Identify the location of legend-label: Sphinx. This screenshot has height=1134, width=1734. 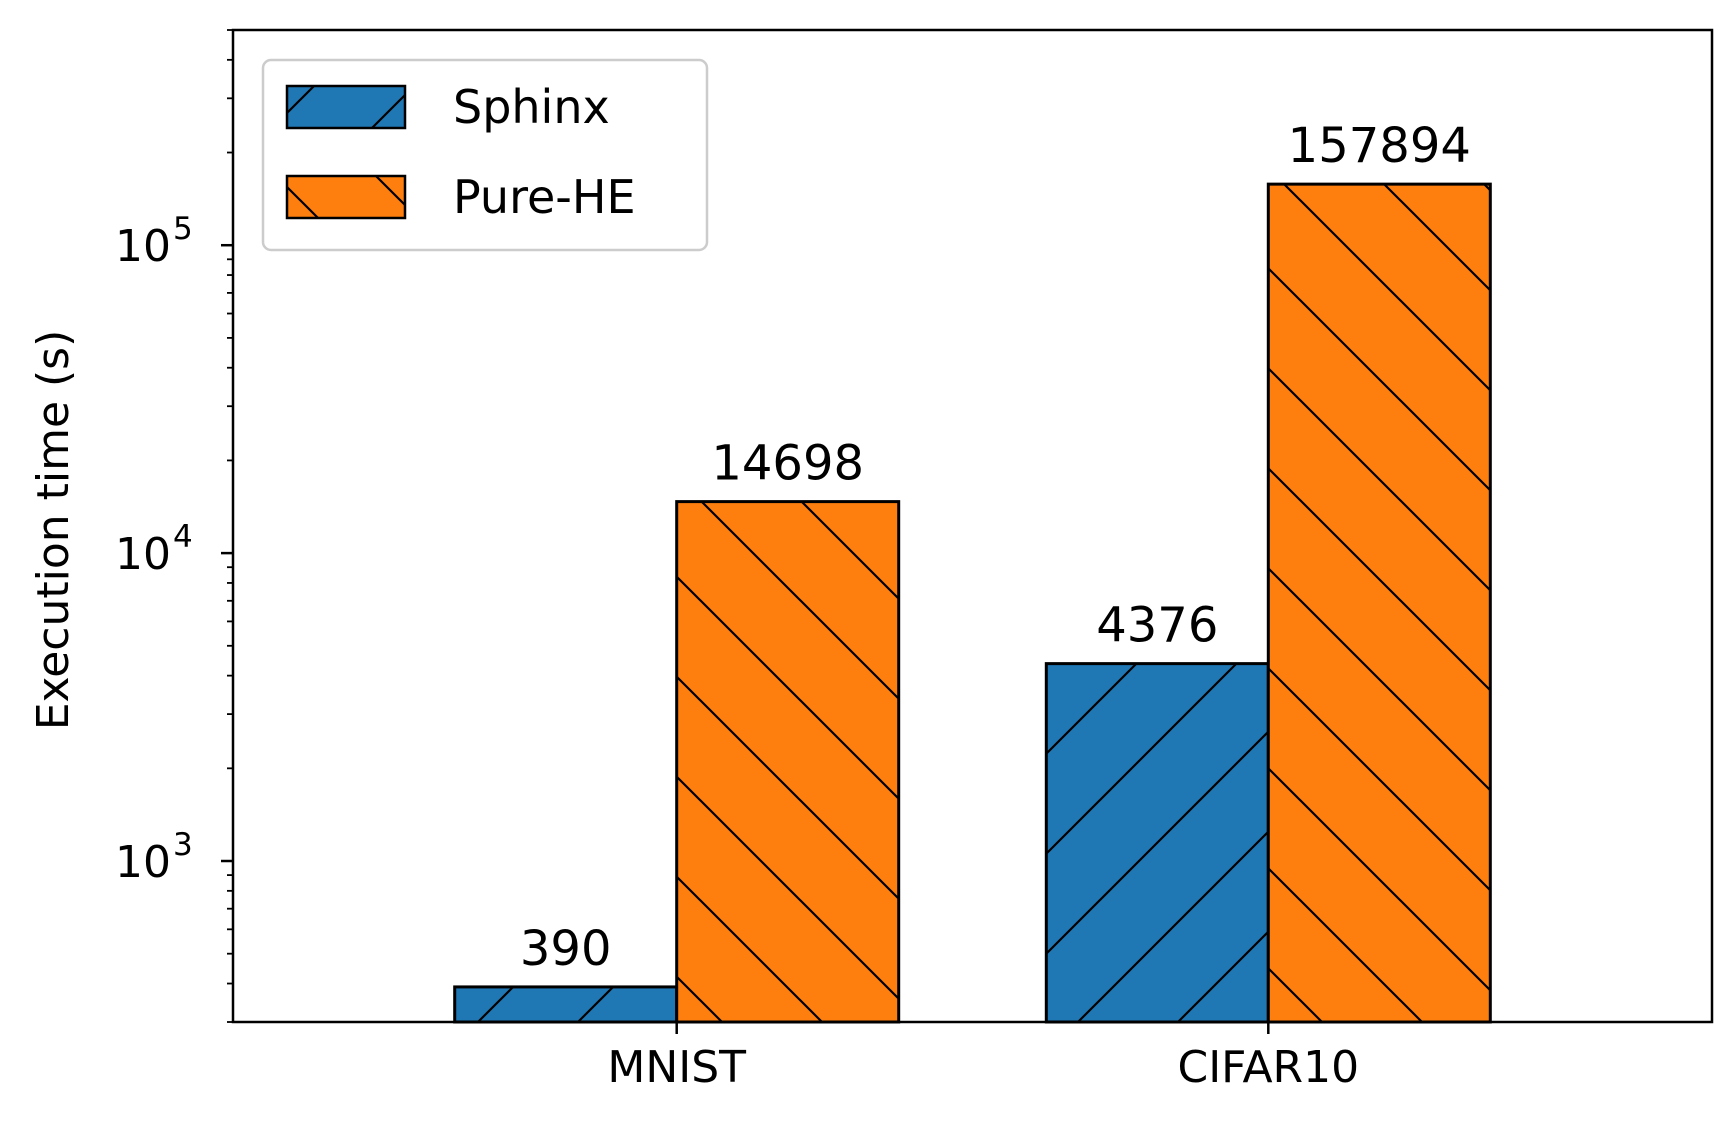
(531, 107).